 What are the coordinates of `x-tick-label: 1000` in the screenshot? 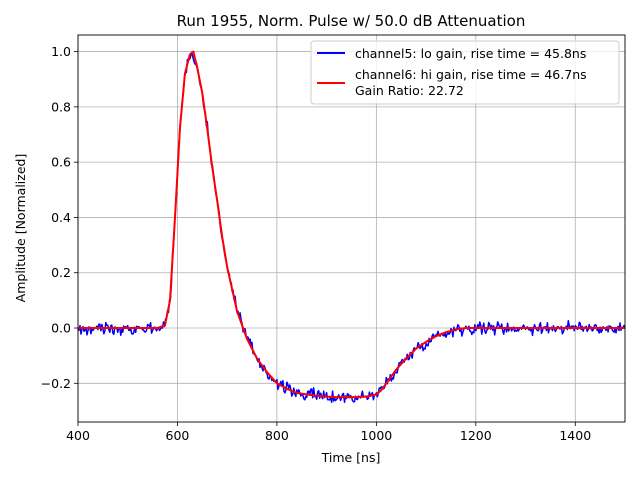 It's located at (376, 435).